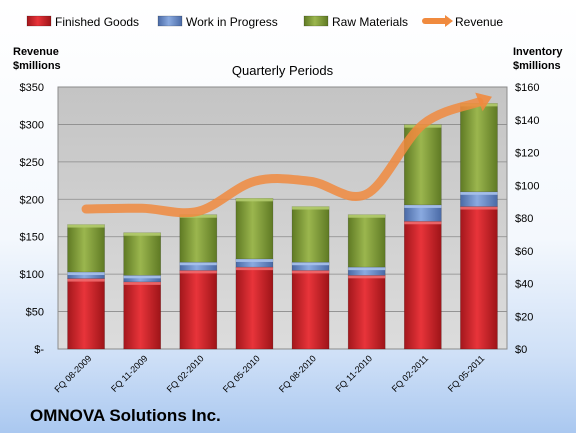  What do you see at coordinates (370, 22) in the screenshot?
I see `legend-label: Raw Materials` at bounding box center [370, 22].